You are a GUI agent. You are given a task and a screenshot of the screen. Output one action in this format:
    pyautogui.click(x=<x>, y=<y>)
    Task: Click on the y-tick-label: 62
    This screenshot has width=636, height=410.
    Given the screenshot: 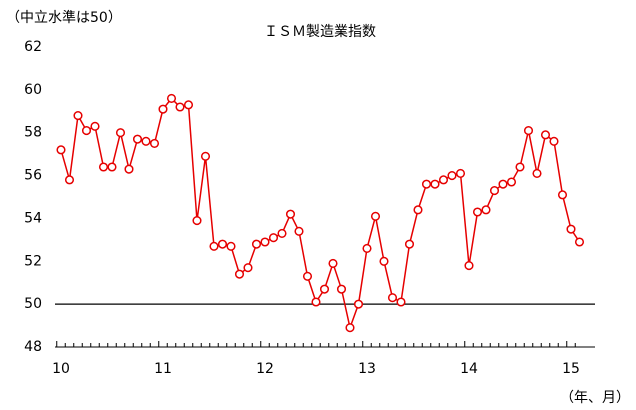 What is the action you would take?
    pyautogui.click(x=33, y=47)
    